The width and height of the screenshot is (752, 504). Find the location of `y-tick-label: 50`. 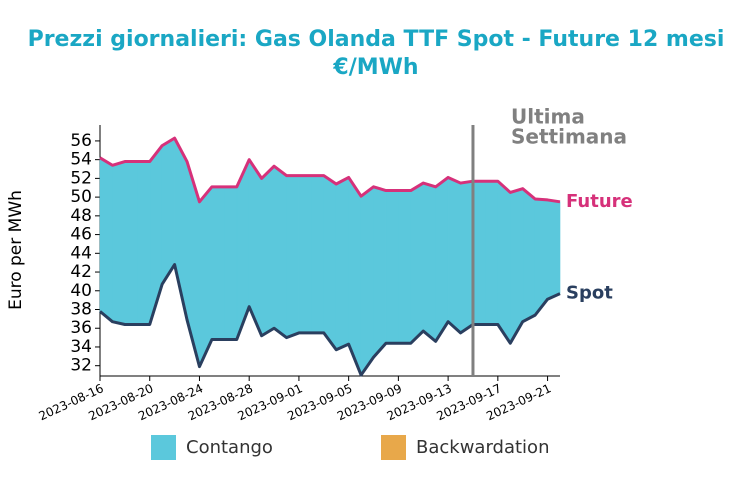

y-tick-label: 50 is located at coordinates (81, 197).